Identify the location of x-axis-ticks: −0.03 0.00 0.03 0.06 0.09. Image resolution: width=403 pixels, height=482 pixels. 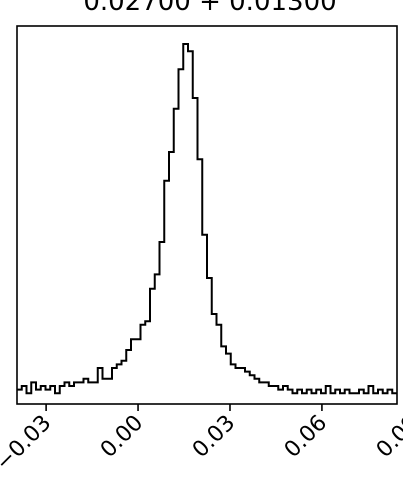
(201, 440).